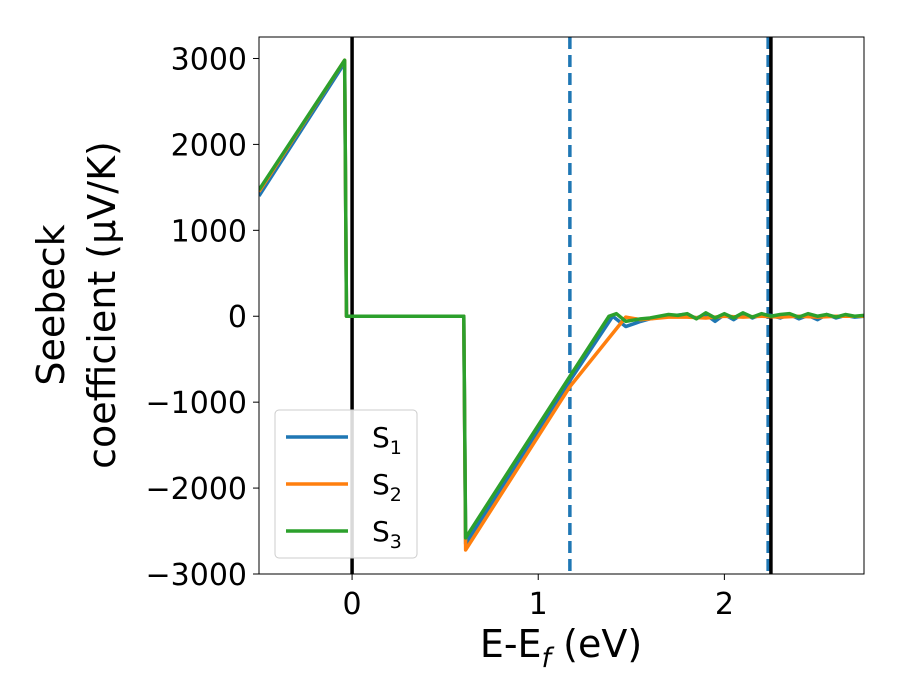 This screenshot has height=700, width=900. I want to click on y-tick-label: 1000, so click(209, 231).